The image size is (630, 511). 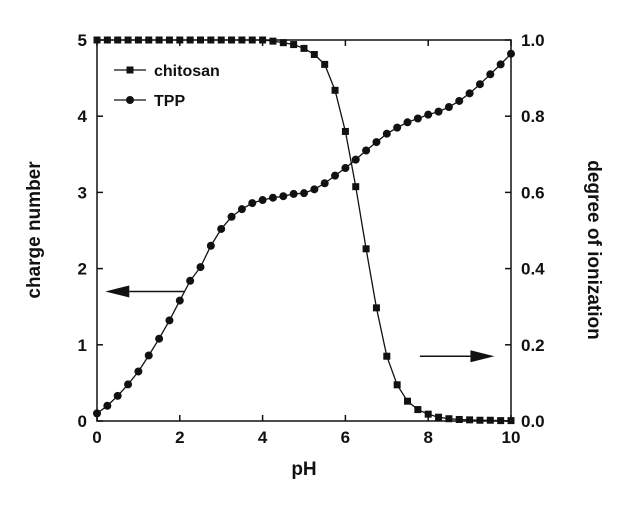 I want to click on y-left-tick-label: 0, so click(x=82, y=421).